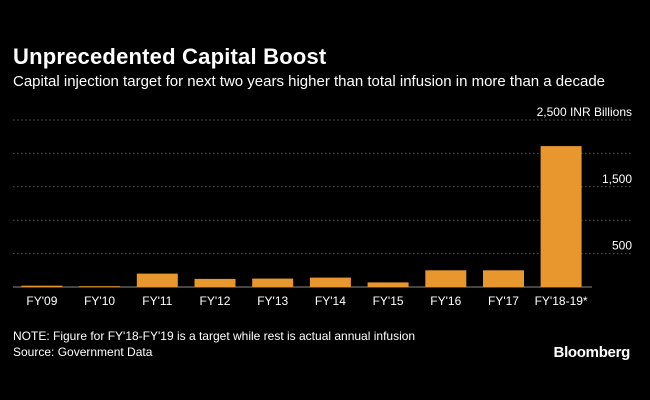 The image size is (650, 400). What do you see at coordinates (272, 301) in the screenshot?
I see `x-tick-label: FY'13` at bounding box center [272, 301].